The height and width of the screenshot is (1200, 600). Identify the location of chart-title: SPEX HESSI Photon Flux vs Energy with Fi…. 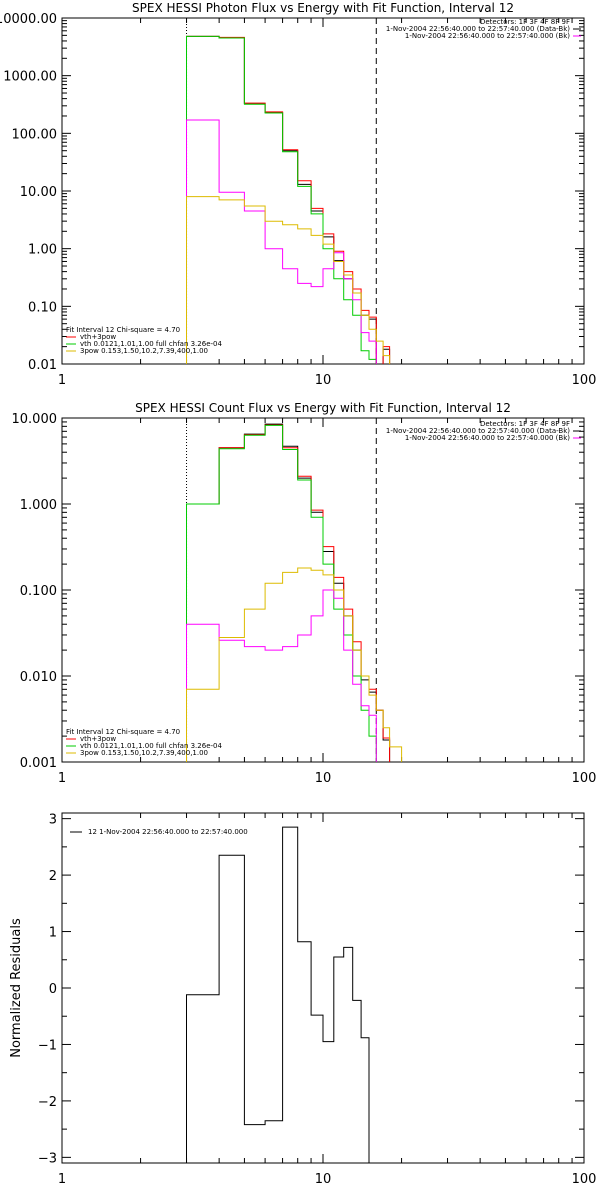
(323, 8).